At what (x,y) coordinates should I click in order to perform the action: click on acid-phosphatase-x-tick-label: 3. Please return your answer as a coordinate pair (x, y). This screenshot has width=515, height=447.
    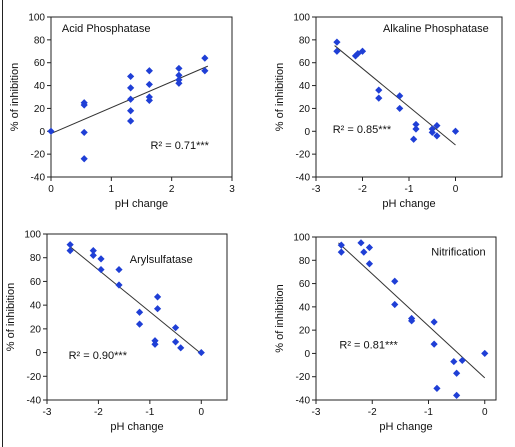
    Looking at the image, I should click on (232, 189).